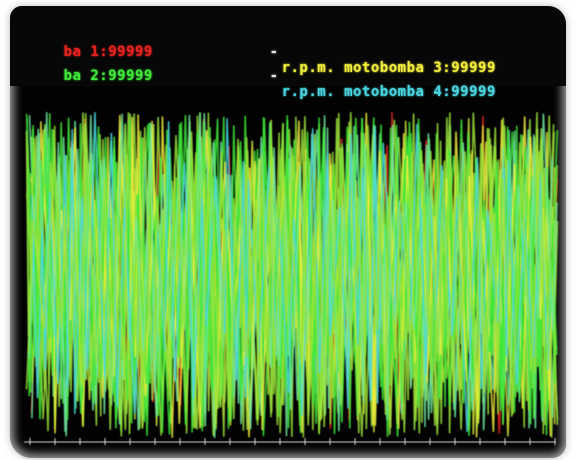 The image size is (576, 460). I want to click on legend-motobomba-4-label: r.p.m. motobomba 4, so click(362, 92).